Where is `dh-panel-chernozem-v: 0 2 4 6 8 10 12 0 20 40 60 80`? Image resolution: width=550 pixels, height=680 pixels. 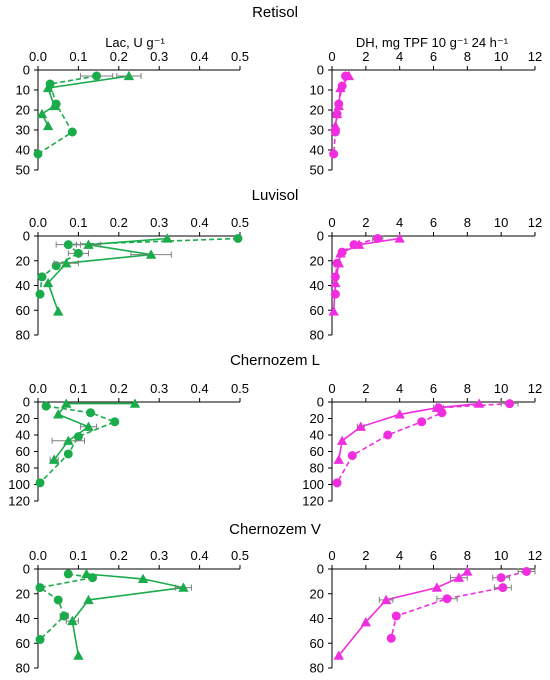 dh-panel-chernozem-v: 0 2 4 6 8 10 12 0 20 40 60 80 is located at coordinates (426, 612).